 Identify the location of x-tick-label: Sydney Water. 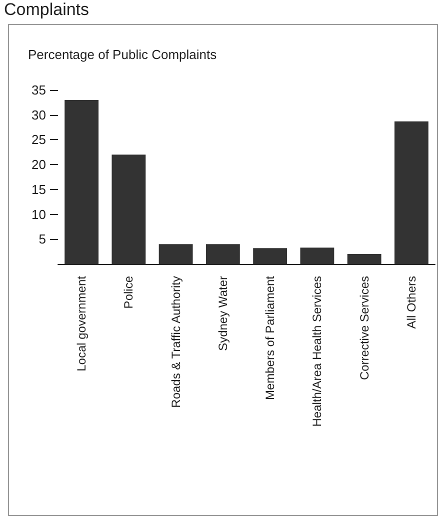
(223, 313).